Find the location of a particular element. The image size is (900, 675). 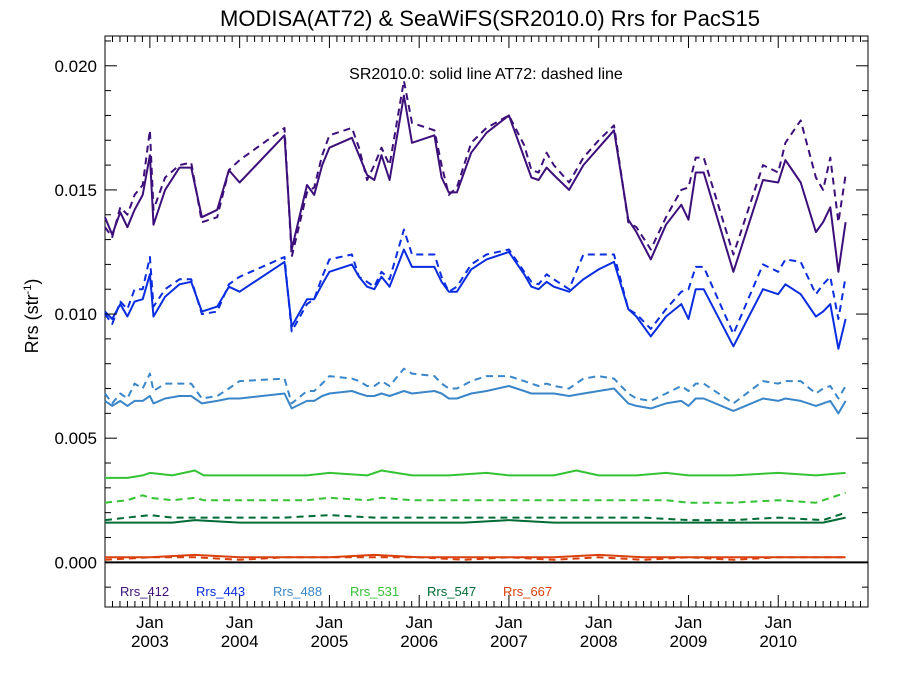

x-tick-year-label: 2007 is located at coordinates (509, 641).